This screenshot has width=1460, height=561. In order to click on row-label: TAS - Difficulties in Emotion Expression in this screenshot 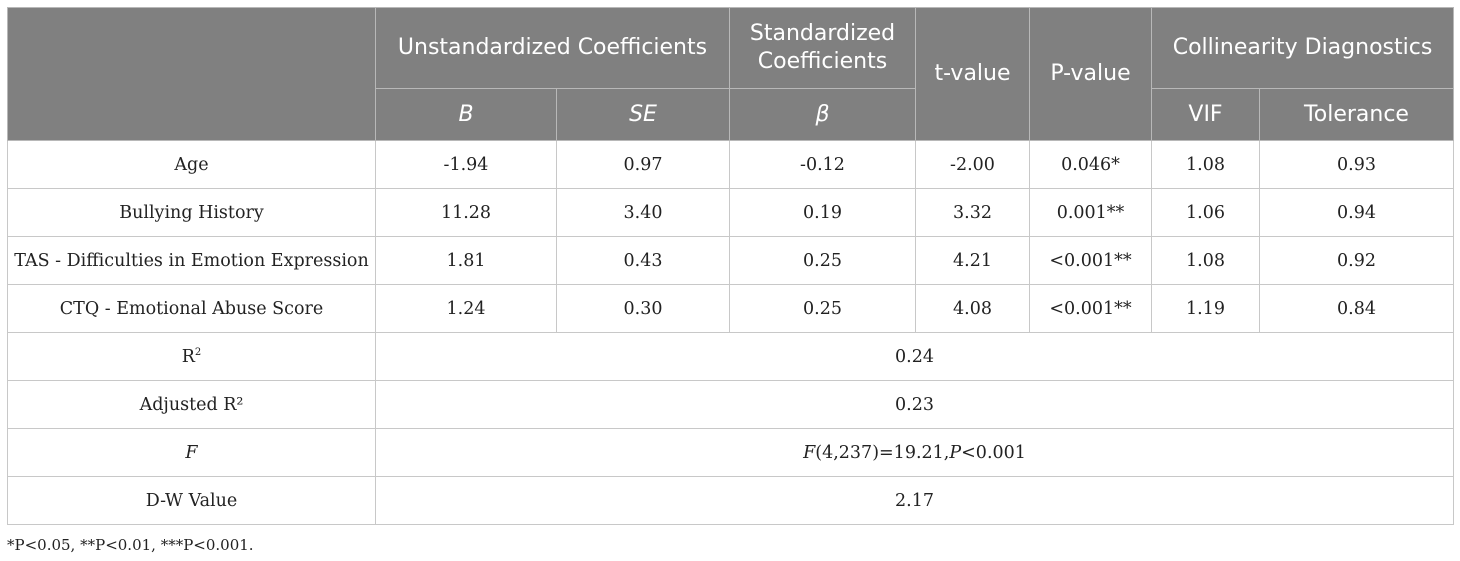, I will do `click(191, 260)`.